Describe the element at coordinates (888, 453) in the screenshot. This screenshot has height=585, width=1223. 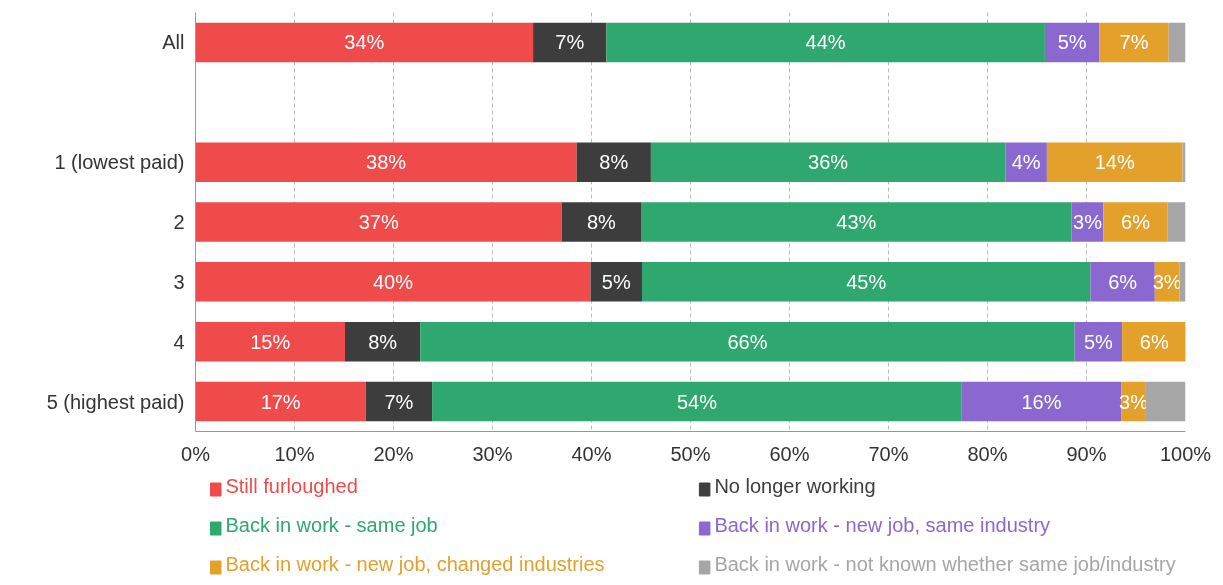
I see `x-tick-label: 70%` at that location.